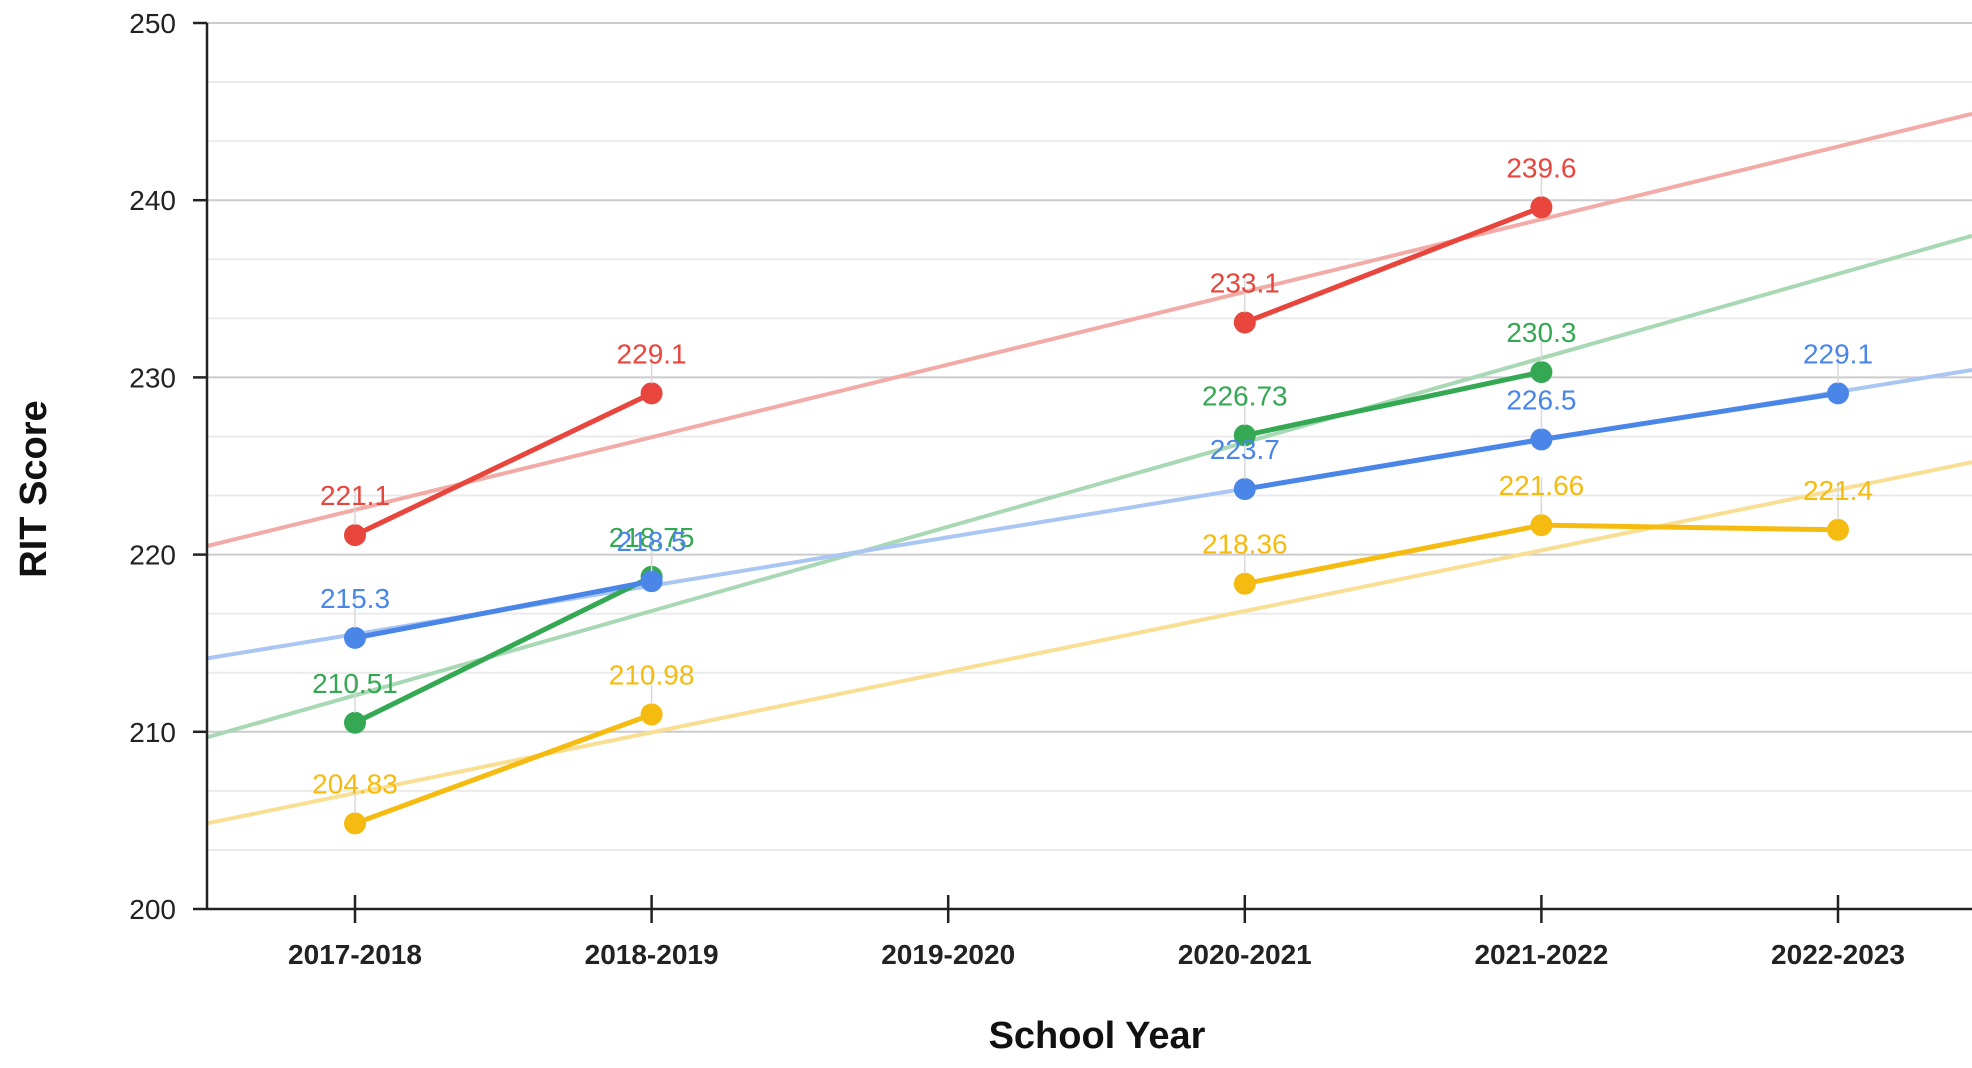  Describe the element at coordinates (1245, 544) in the screenshot. I see `data-label: 218.36` at that location.